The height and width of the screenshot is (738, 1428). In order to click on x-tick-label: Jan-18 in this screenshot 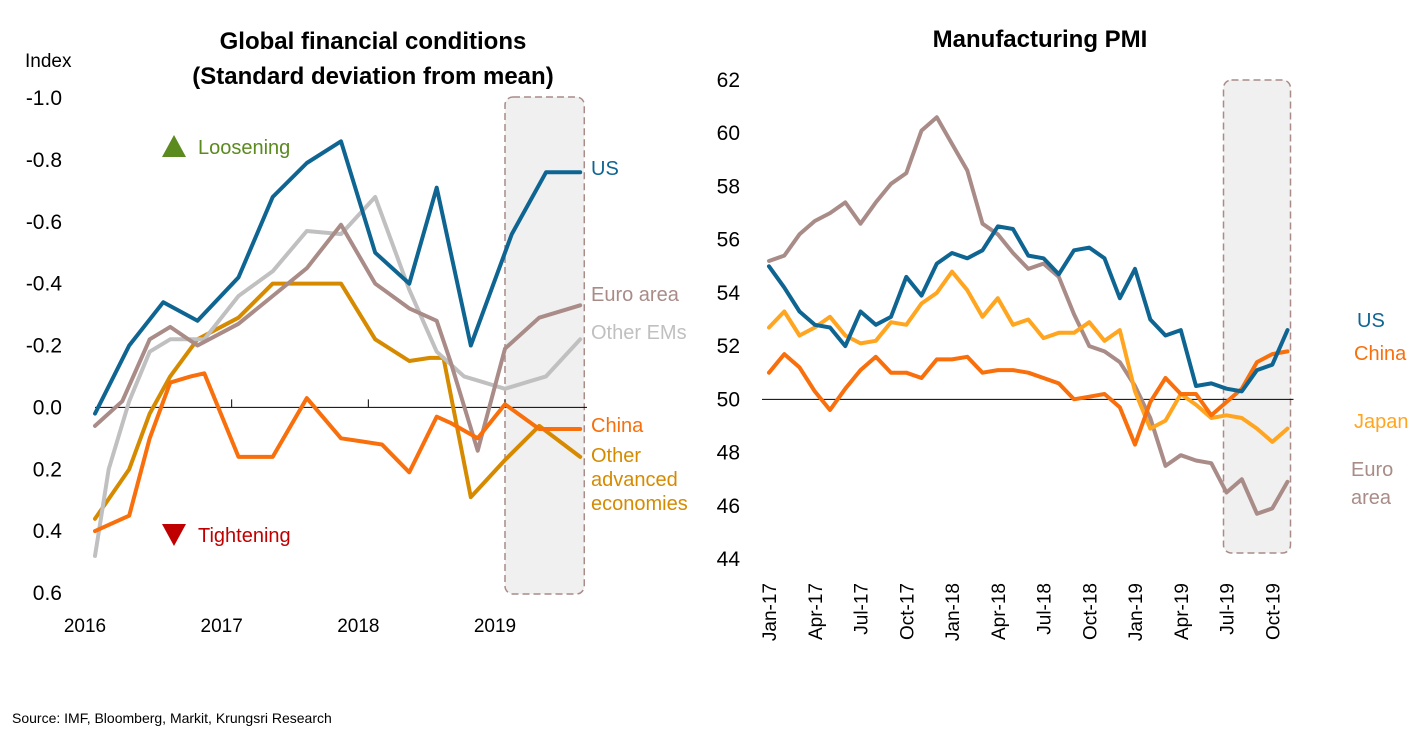, I will do `click(953, 612)`.